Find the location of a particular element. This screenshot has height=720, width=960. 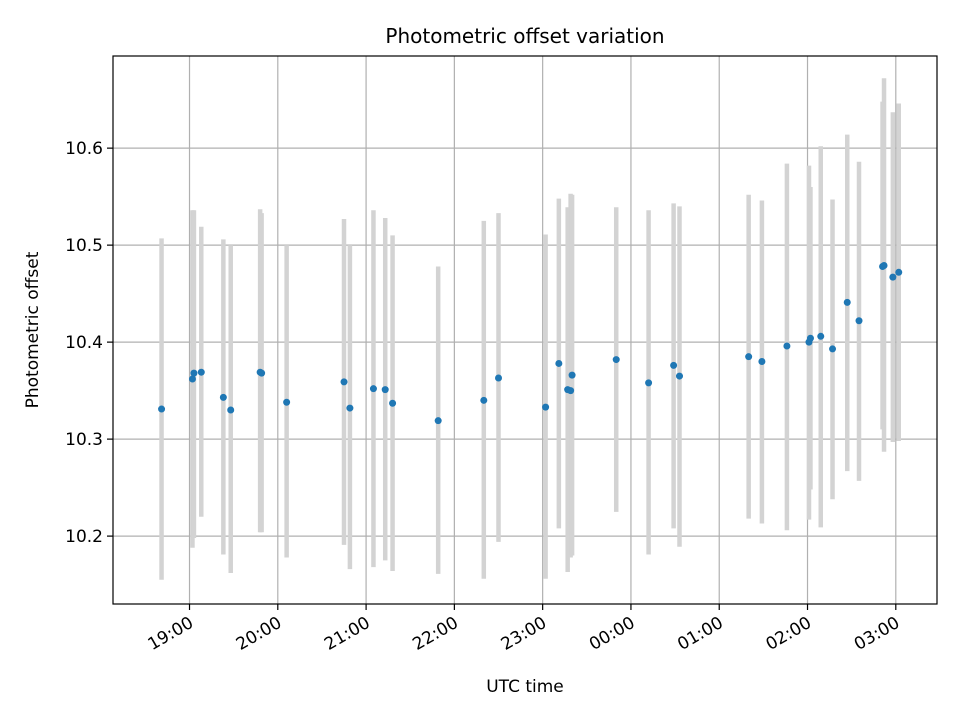

y-tick-label: 10.2 is located at coordinates (84, 537).